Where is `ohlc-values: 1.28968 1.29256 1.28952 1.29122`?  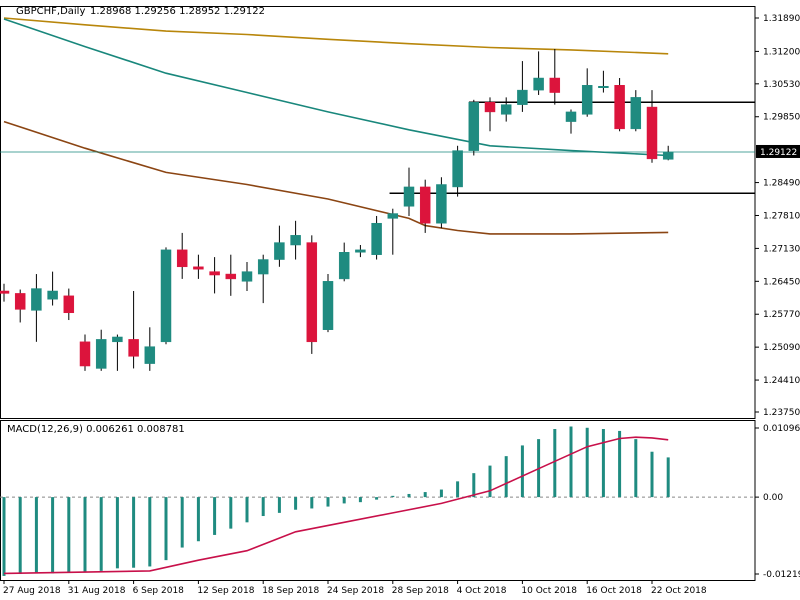
ohlc-values: 1.28968 1.29256 1.28952 1.29122 is located at coordinates (177, 11).